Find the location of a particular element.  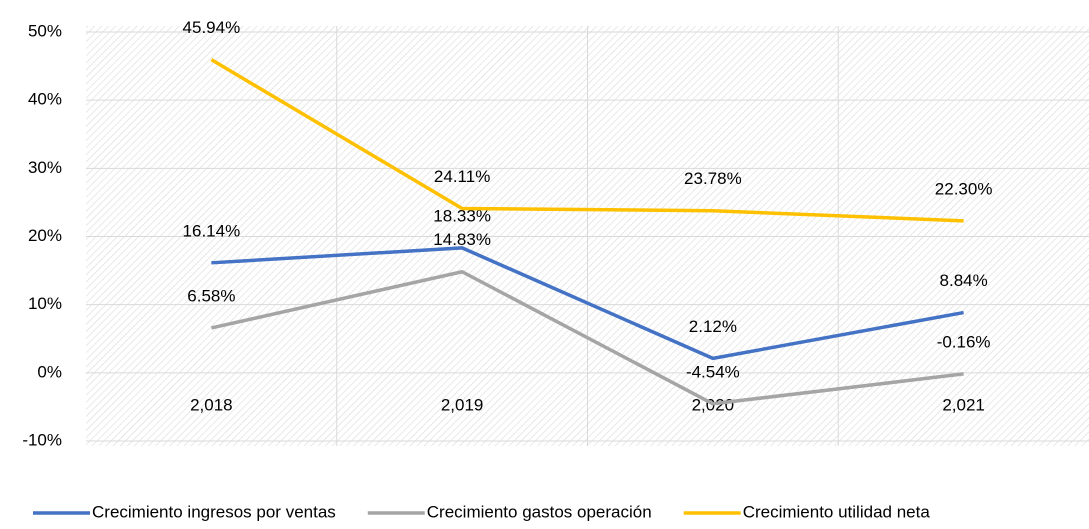

data-label: 8.84% is located at coordinates (964, 280).